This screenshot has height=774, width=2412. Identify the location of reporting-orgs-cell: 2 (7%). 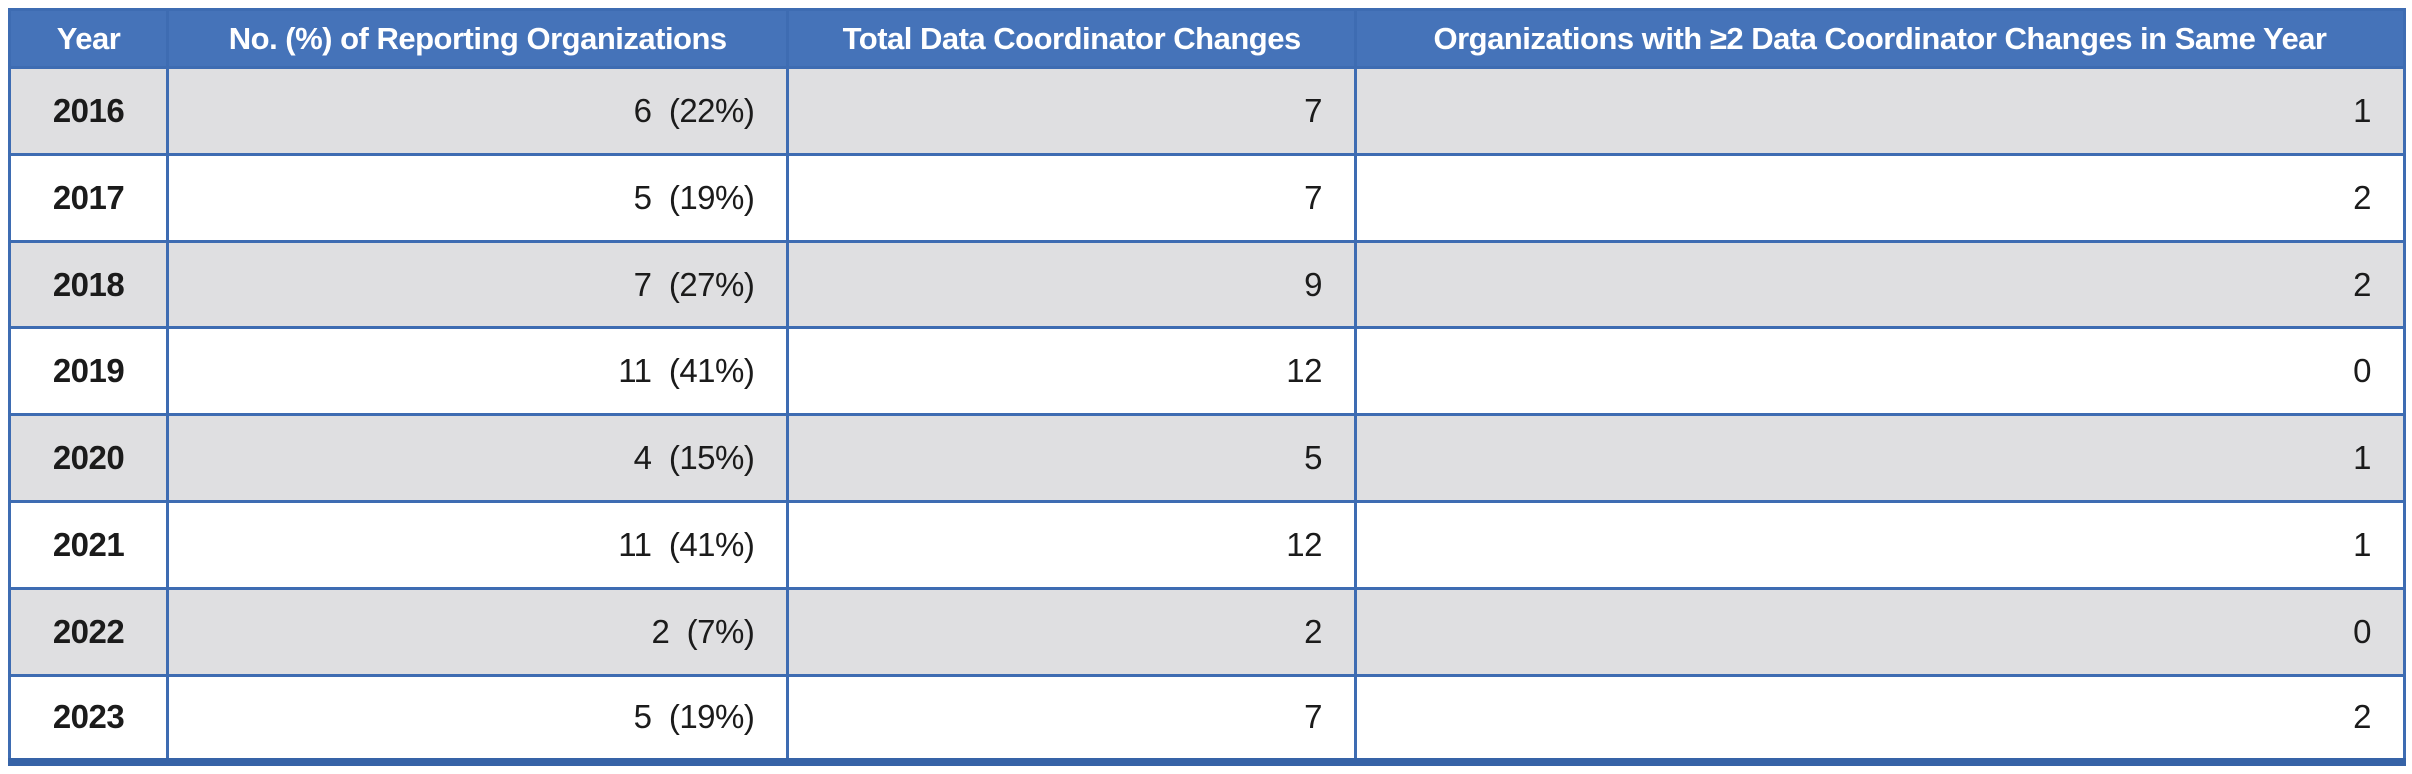
(478, 631).